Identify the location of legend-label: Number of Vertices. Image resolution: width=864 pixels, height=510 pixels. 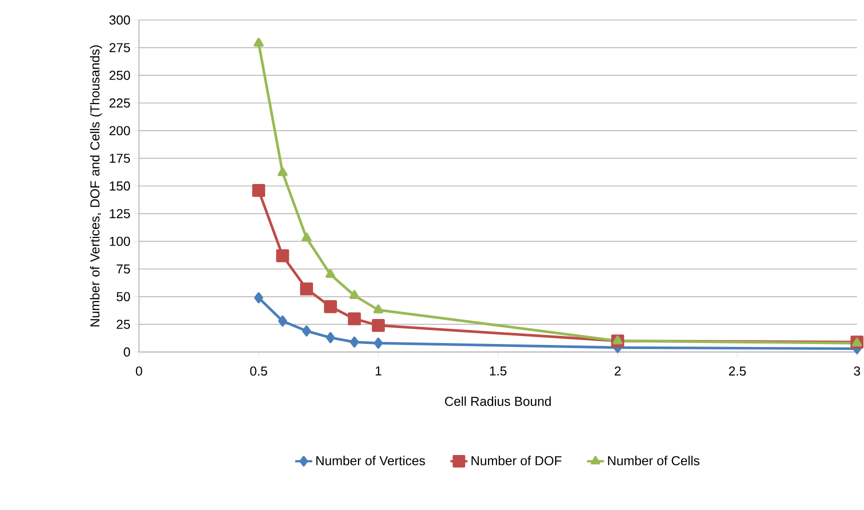
(370, 461).